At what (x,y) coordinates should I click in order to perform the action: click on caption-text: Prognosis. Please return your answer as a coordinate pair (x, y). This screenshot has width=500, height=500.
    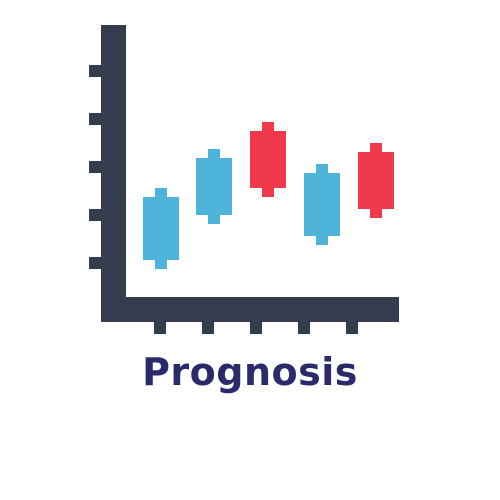
    Looking at the image, I should click on (250, 372).